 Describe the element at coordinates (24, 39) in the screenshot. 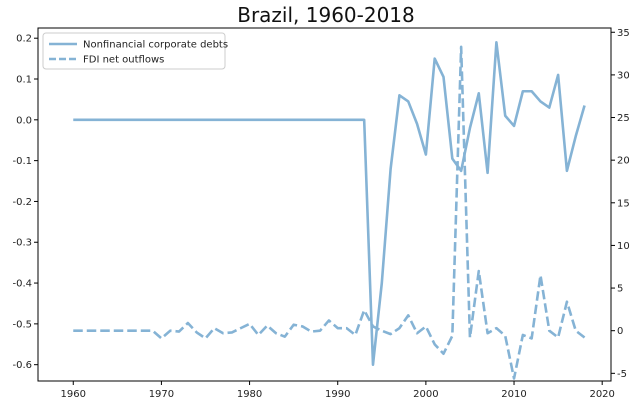

I see `y-left-tick-label: 0.2` at that location.